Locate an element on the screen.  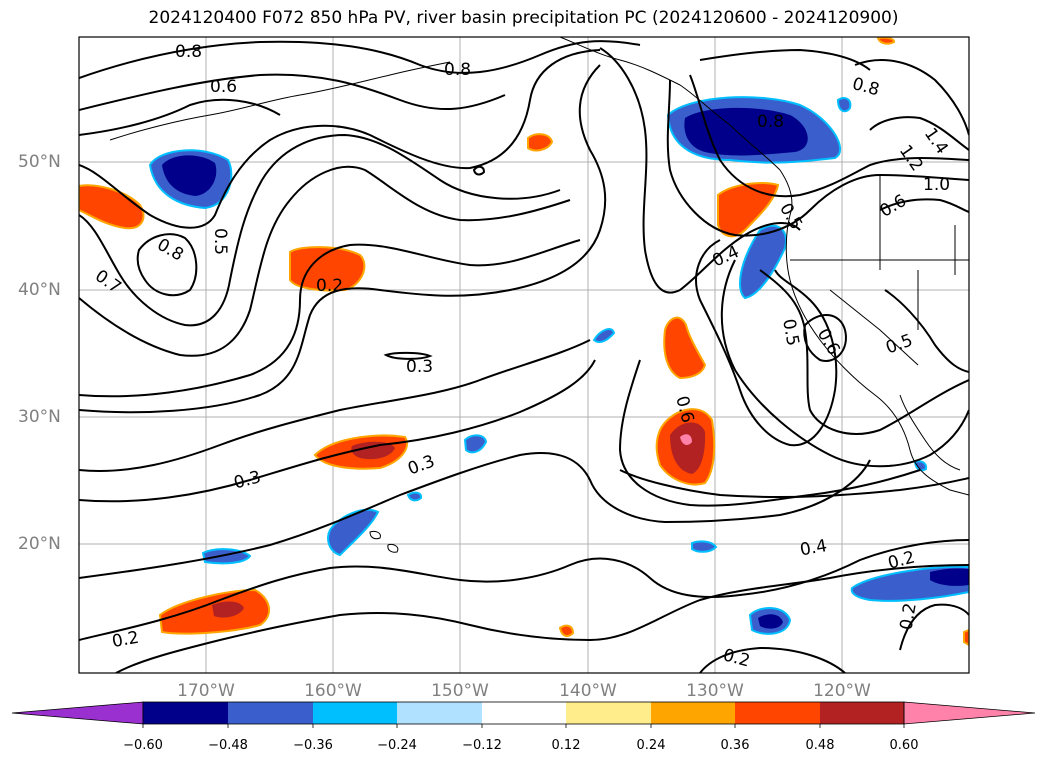
lat-label-20n: 20°N is located at coordinates (39, 544).